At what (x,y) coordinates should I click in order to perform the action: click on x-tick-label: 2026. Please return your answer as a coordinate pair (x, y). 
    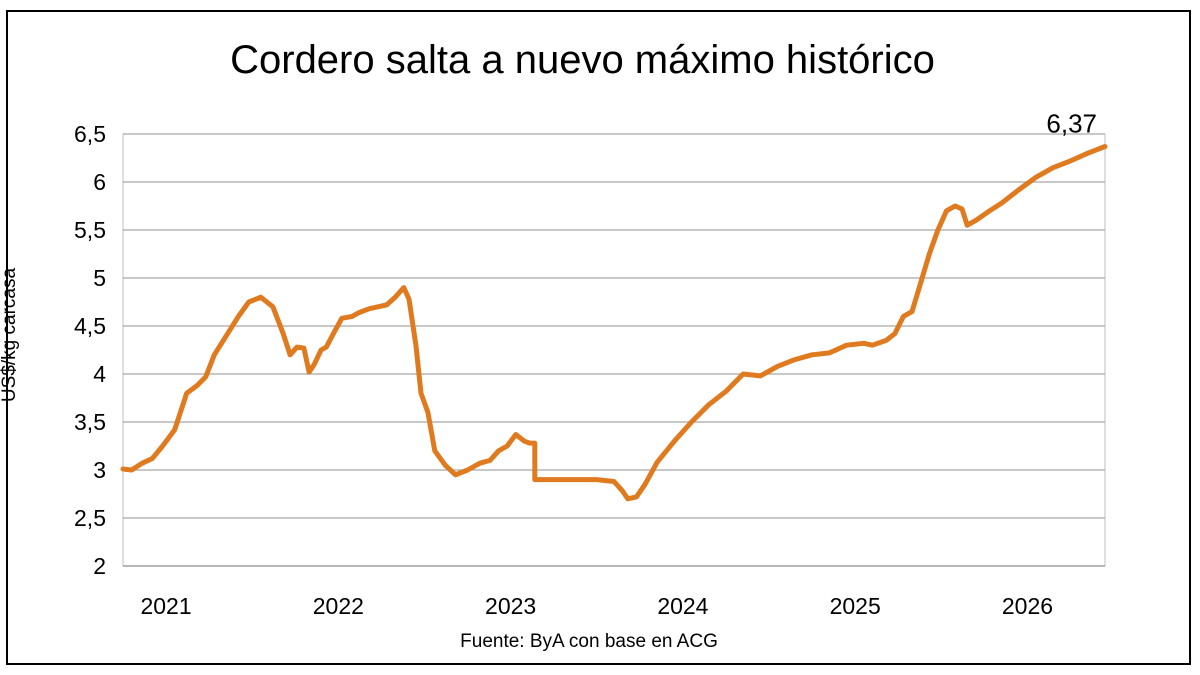
    Looking at the image, I should click on (1027, 606).